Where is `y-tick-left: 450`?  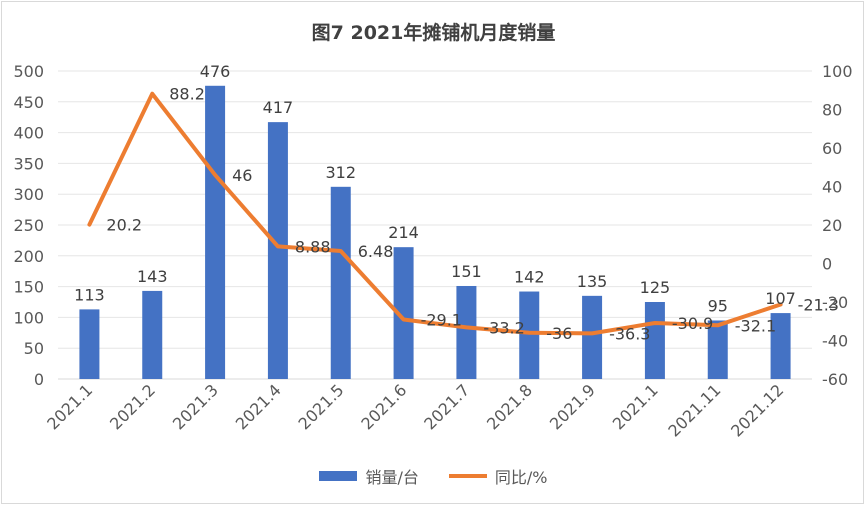 y-tick-left: 450 is located at coordinates (28, 102).